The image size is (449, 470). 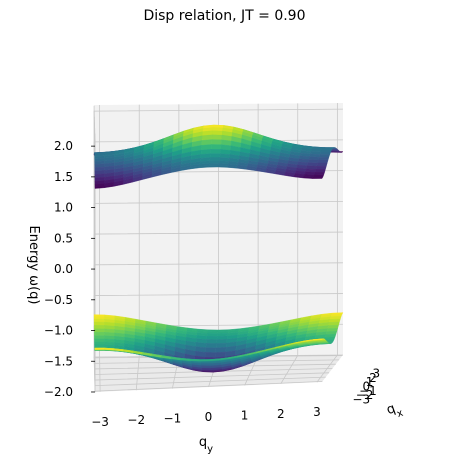 I want to click on y-tick-label: 2, so click(x=281, y=414).